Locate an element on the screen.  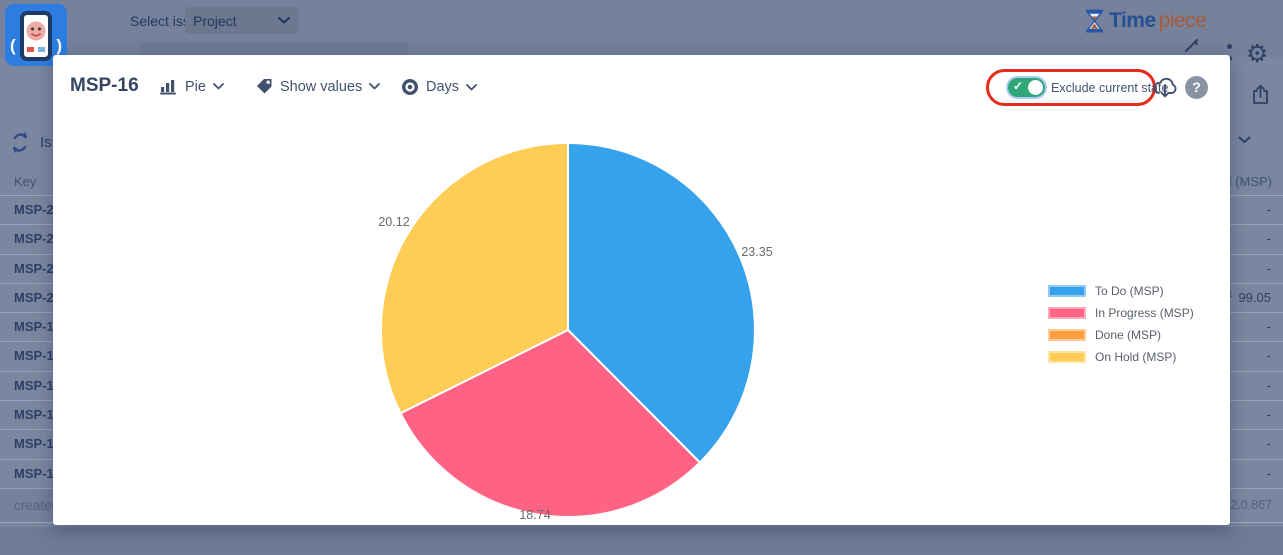
legend-item: In Progress (MSP) is located at coordinates (1121, 313).